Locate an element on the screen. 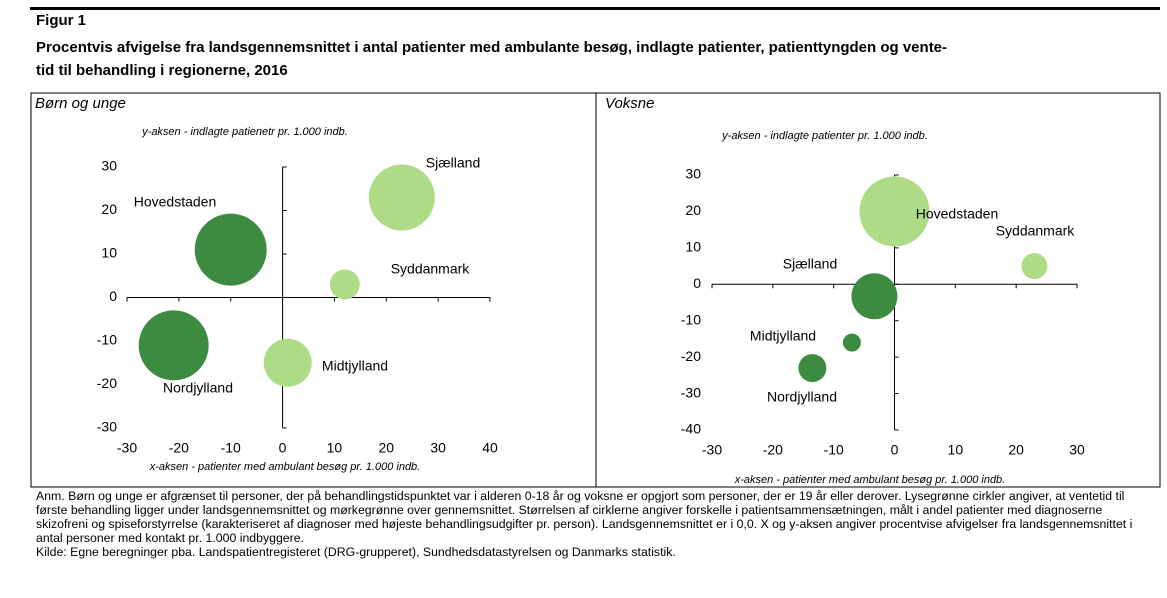 The image size is (1167, 598). x-tick-label: 40 is located at coordinates (490, 448).